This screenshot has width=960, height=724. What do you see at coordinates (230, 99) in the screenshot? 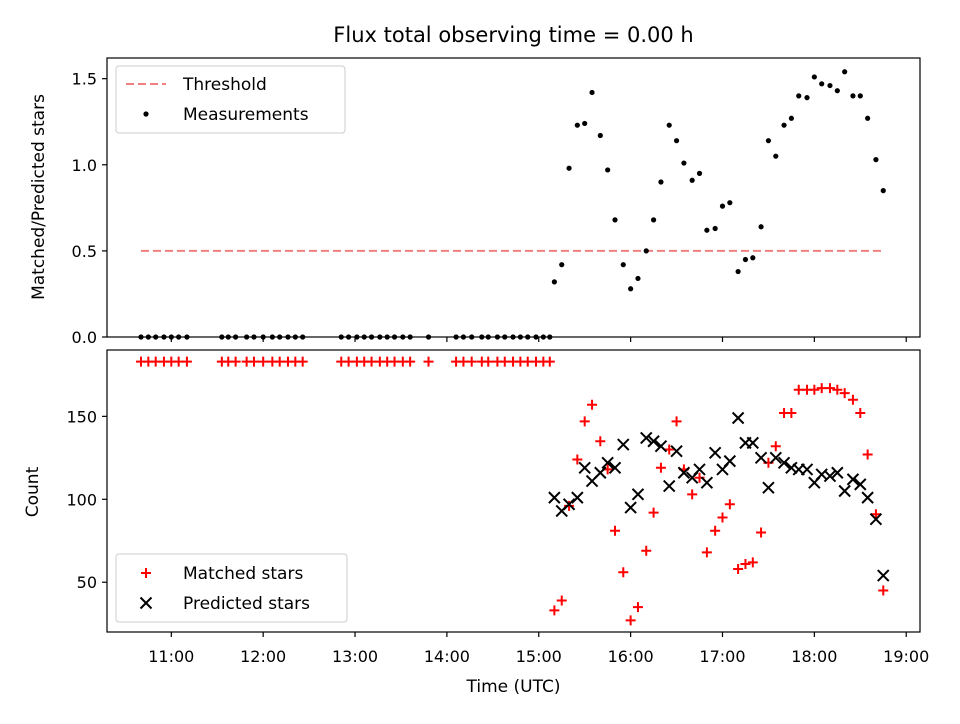
I see `top-legend-box` at bounding box center [230, 99].